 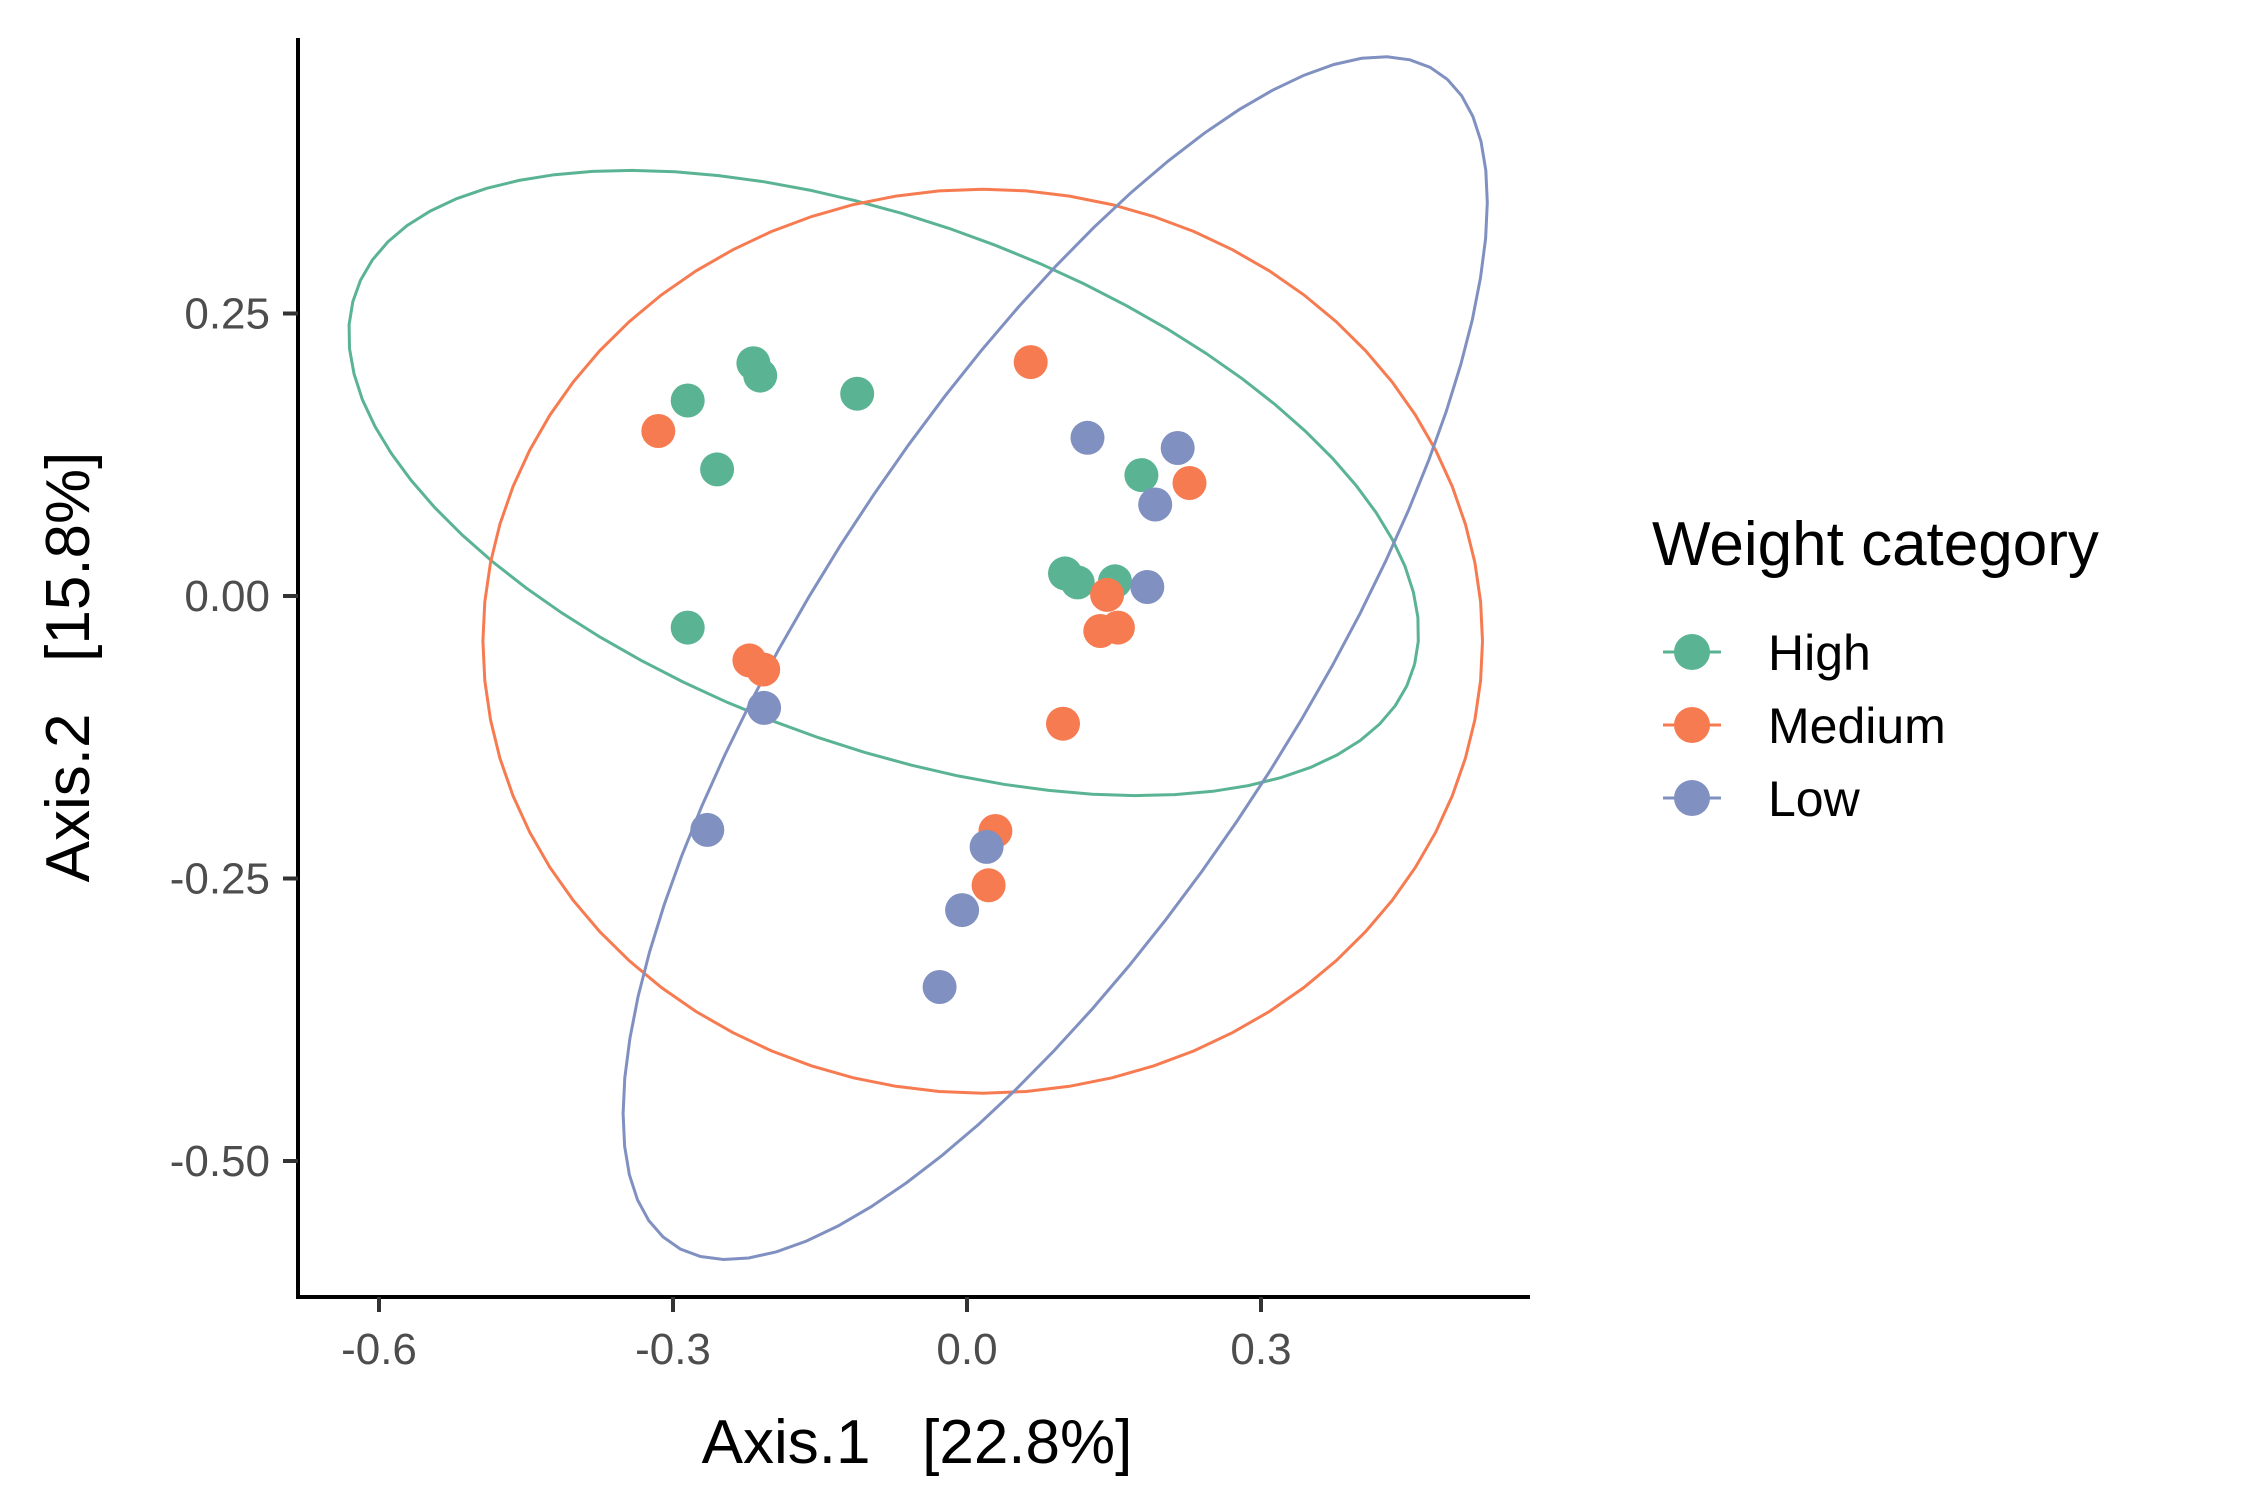 I want to click on x-tick-label: -0.3, so click(x=673, y=1349).